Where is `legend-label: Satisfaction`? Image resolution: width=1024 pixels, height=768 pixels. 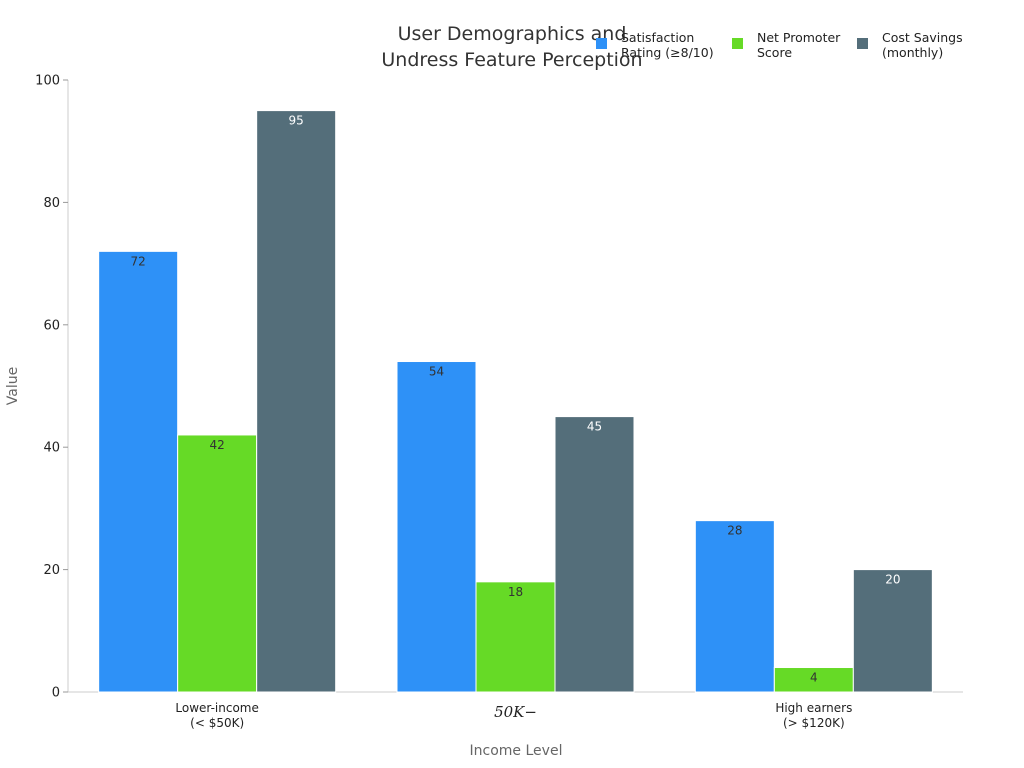 legend-label: Satisfaction is located at coordinates (657, 37).